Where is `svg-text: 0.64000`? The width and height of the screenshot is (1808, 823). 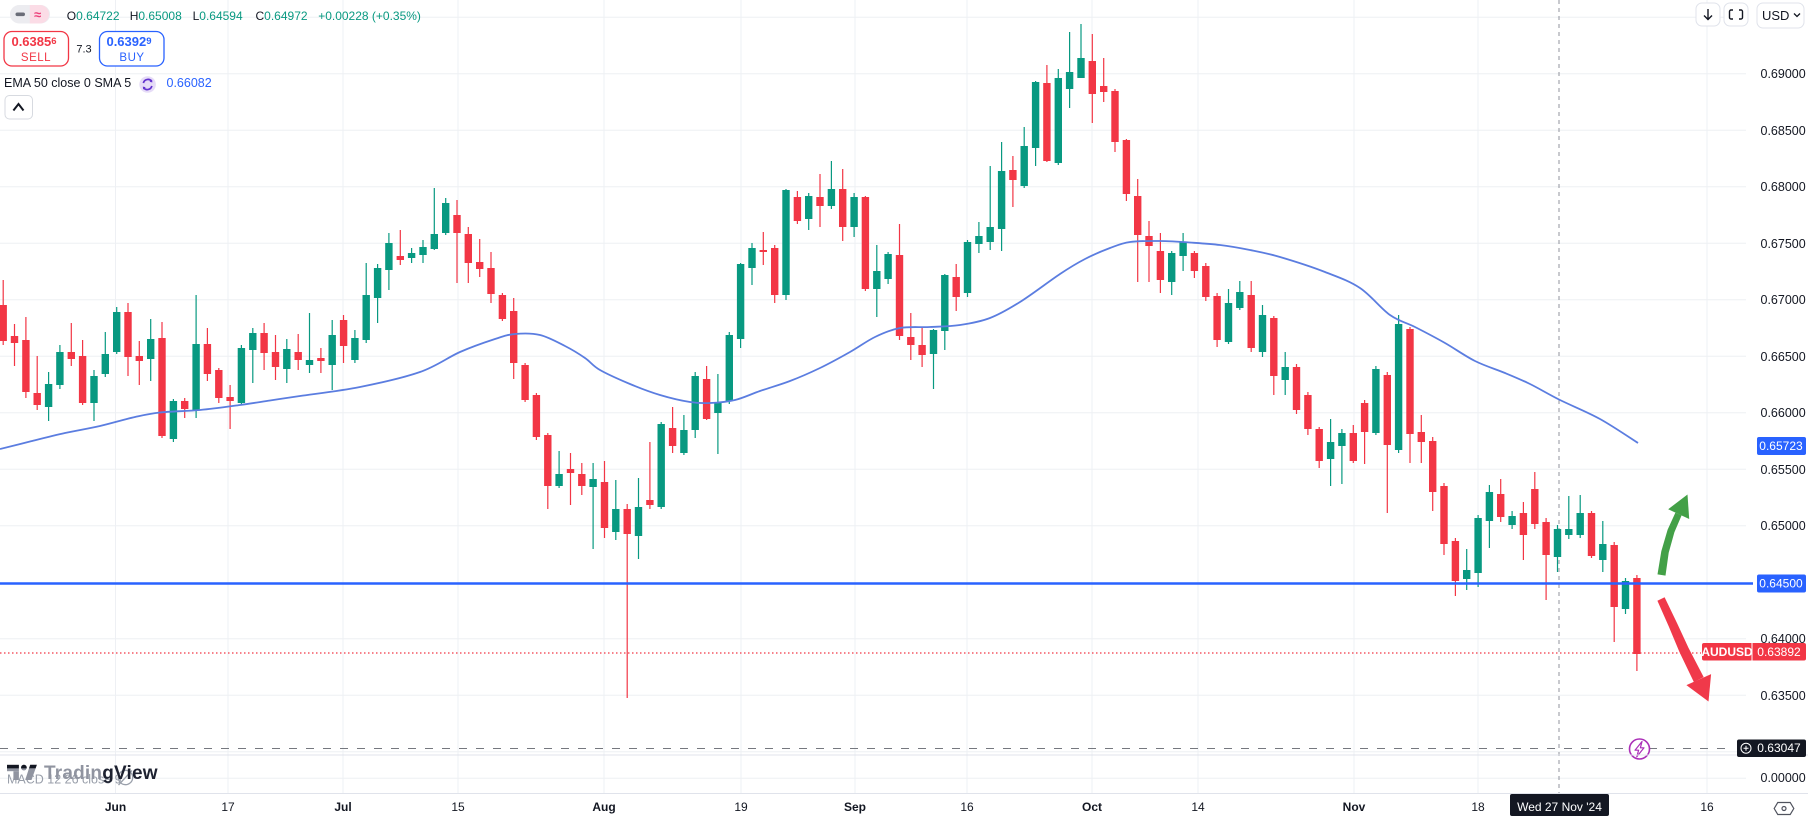
svg-text: 0.64000 is located at coordinates (1783, 639).